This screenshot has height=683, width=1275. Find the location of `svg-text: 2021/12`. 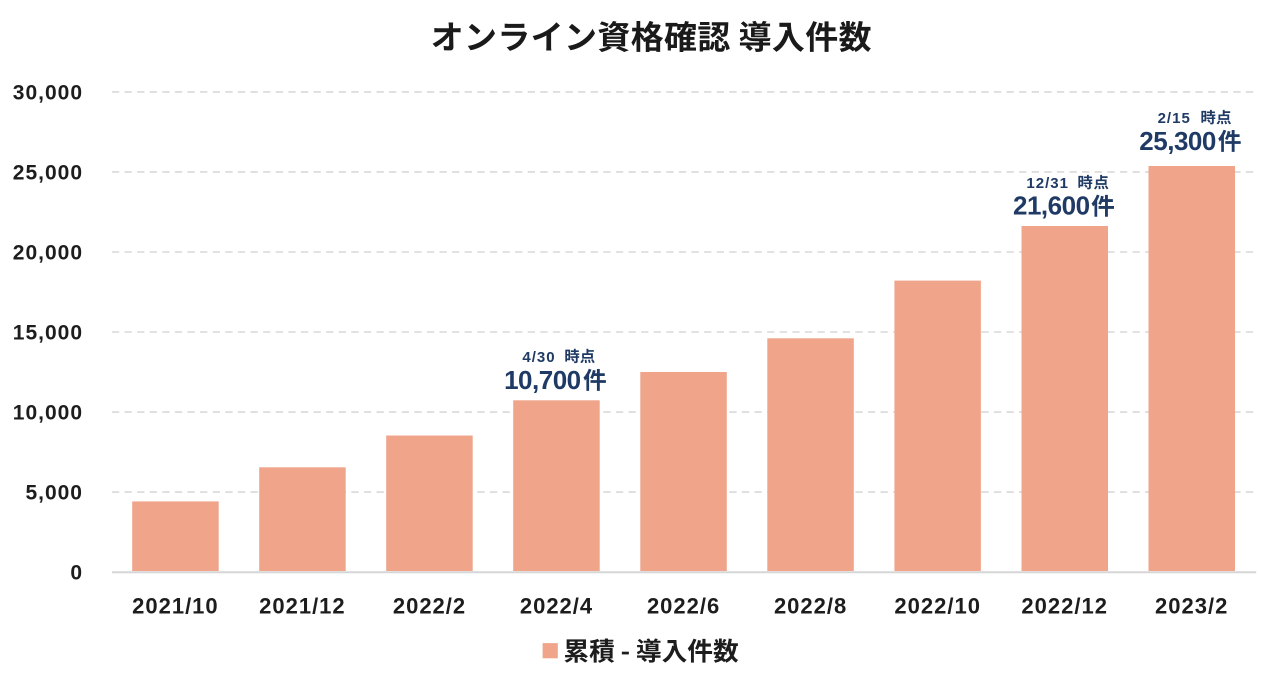

svg-text: 2021/12 is located at coordinates (302, 606).